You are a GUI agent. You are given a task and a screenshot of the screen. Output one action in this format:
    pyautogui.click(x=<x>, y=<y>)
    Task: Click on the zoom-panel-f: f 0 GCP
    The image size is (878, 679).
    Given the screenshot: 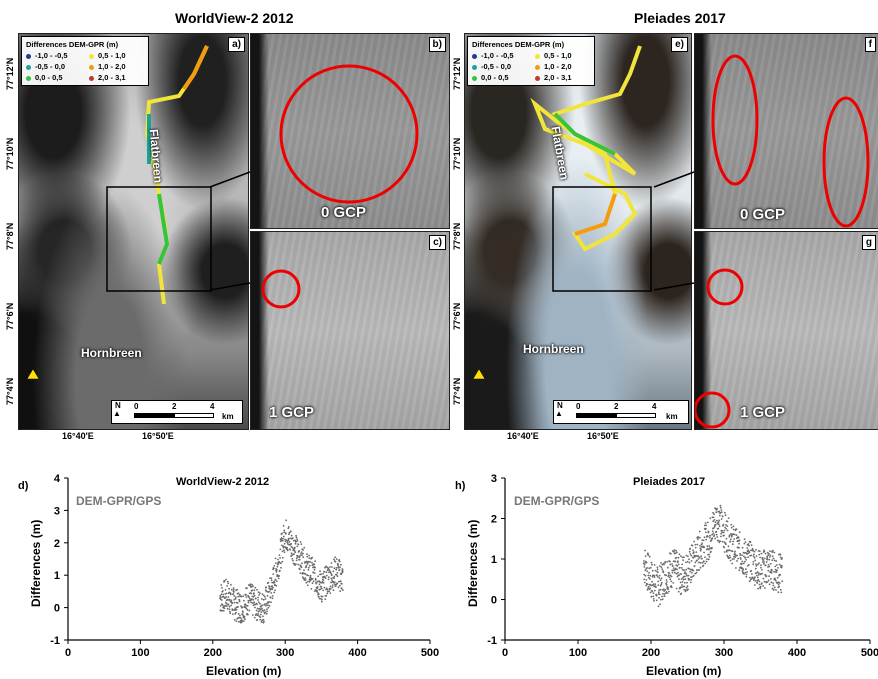 What is the action you would take?
    pyautogui.click(x=786, y=131)
    